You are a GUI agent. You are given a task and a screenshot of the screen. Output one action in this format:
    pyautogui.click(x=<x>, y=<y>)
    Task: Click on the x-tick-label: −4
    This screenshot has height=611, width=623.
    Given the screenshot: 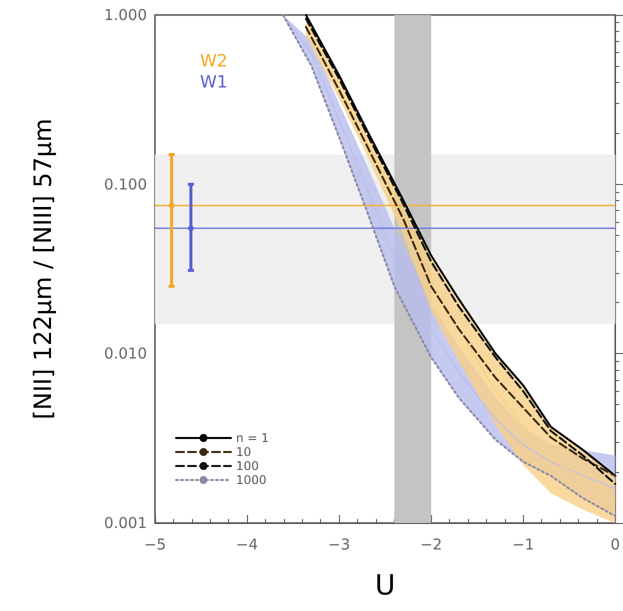 What is the action you would take?
    pyautogui.click(x=247, y=545)
    